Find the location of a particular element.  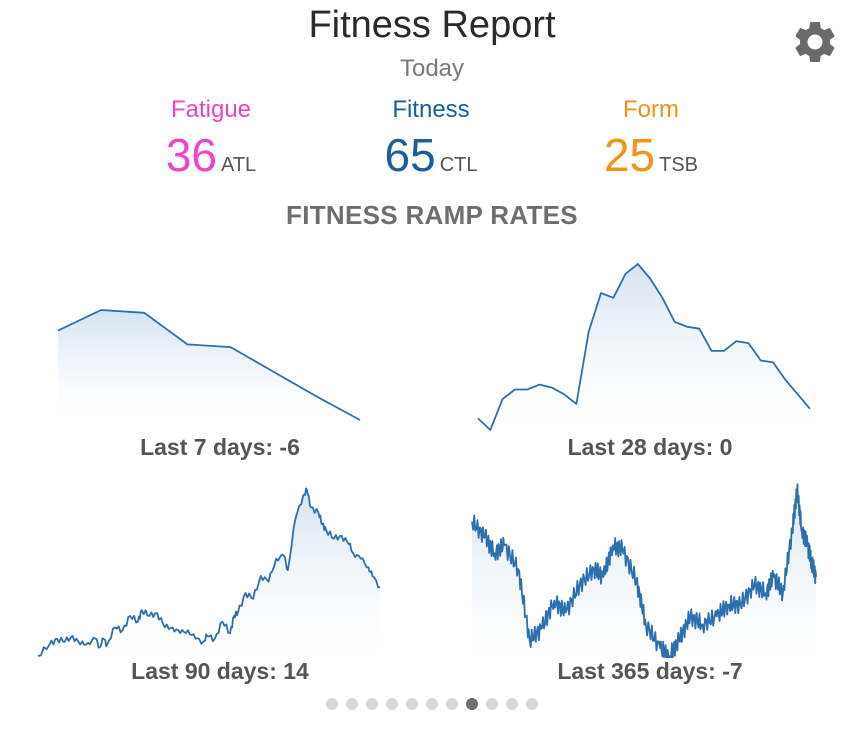

metric-value: 25 is located at coordinates (629, 155).